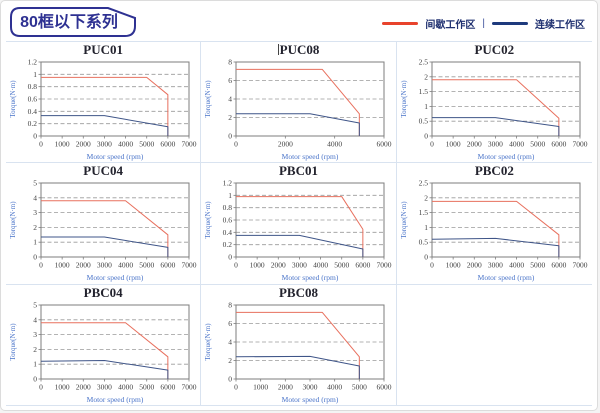  I want to click on chart-title-text: PBC04, so click(103, 292).